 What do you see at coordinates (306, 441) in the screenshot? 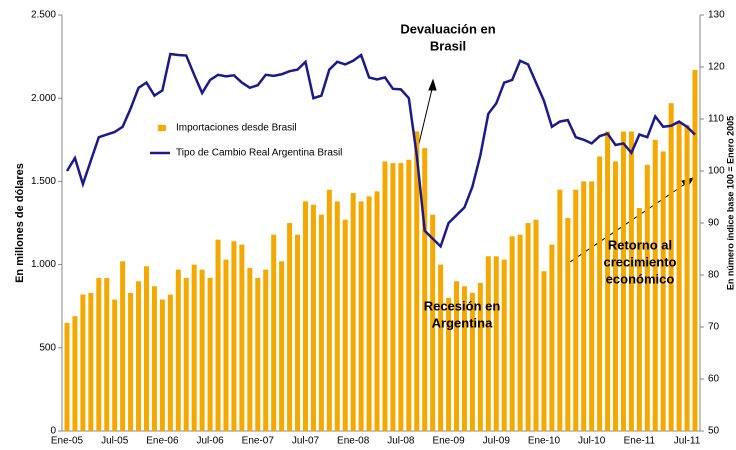
I see `x-tick-label: Jul-07` at bounding box center [306, 441].